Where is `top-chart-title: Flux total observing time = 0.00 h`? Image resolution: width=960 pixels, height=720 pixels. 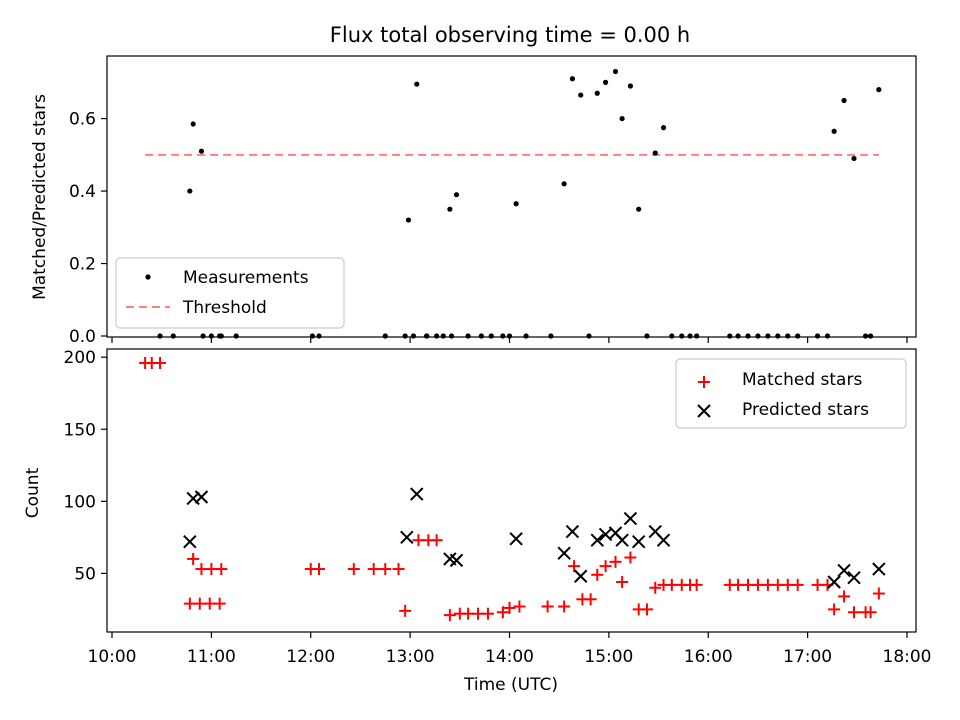
top-chart-title: Flux total observing time = 0.00 h is located at coordinates (510, 35).